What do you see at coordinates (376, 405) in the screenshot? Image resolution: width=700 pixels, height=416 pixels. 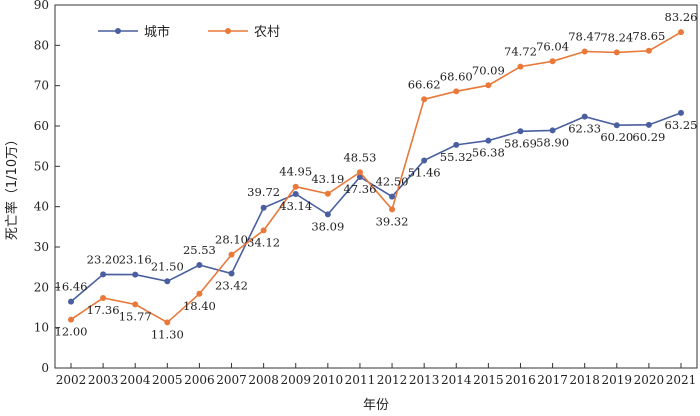 I see `x-axis-title: 年份` at bounding box center [376, 405].